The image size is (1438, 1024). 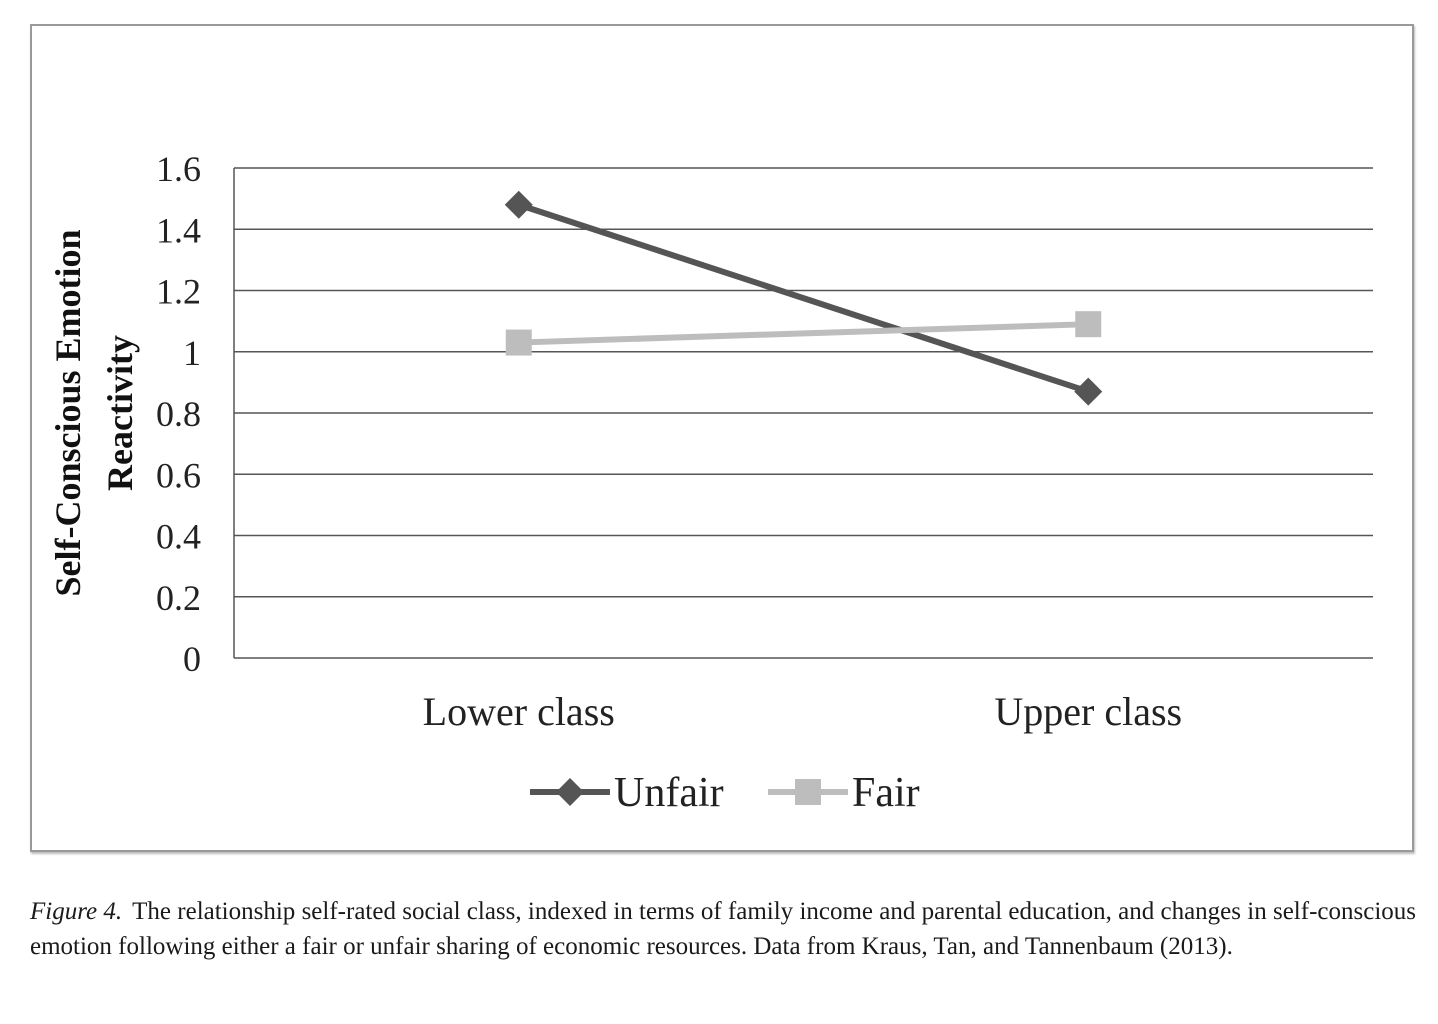 I want to click on legend-item-fair: Fair, so click(x=844, y=793).